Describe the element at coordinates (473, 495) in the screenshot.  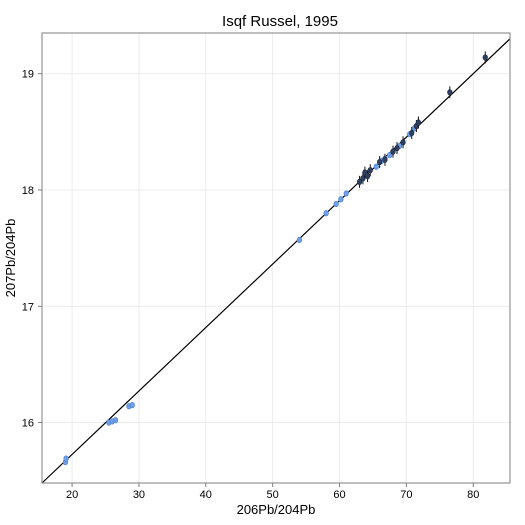
I see `x-tick-label: 80` at that location.